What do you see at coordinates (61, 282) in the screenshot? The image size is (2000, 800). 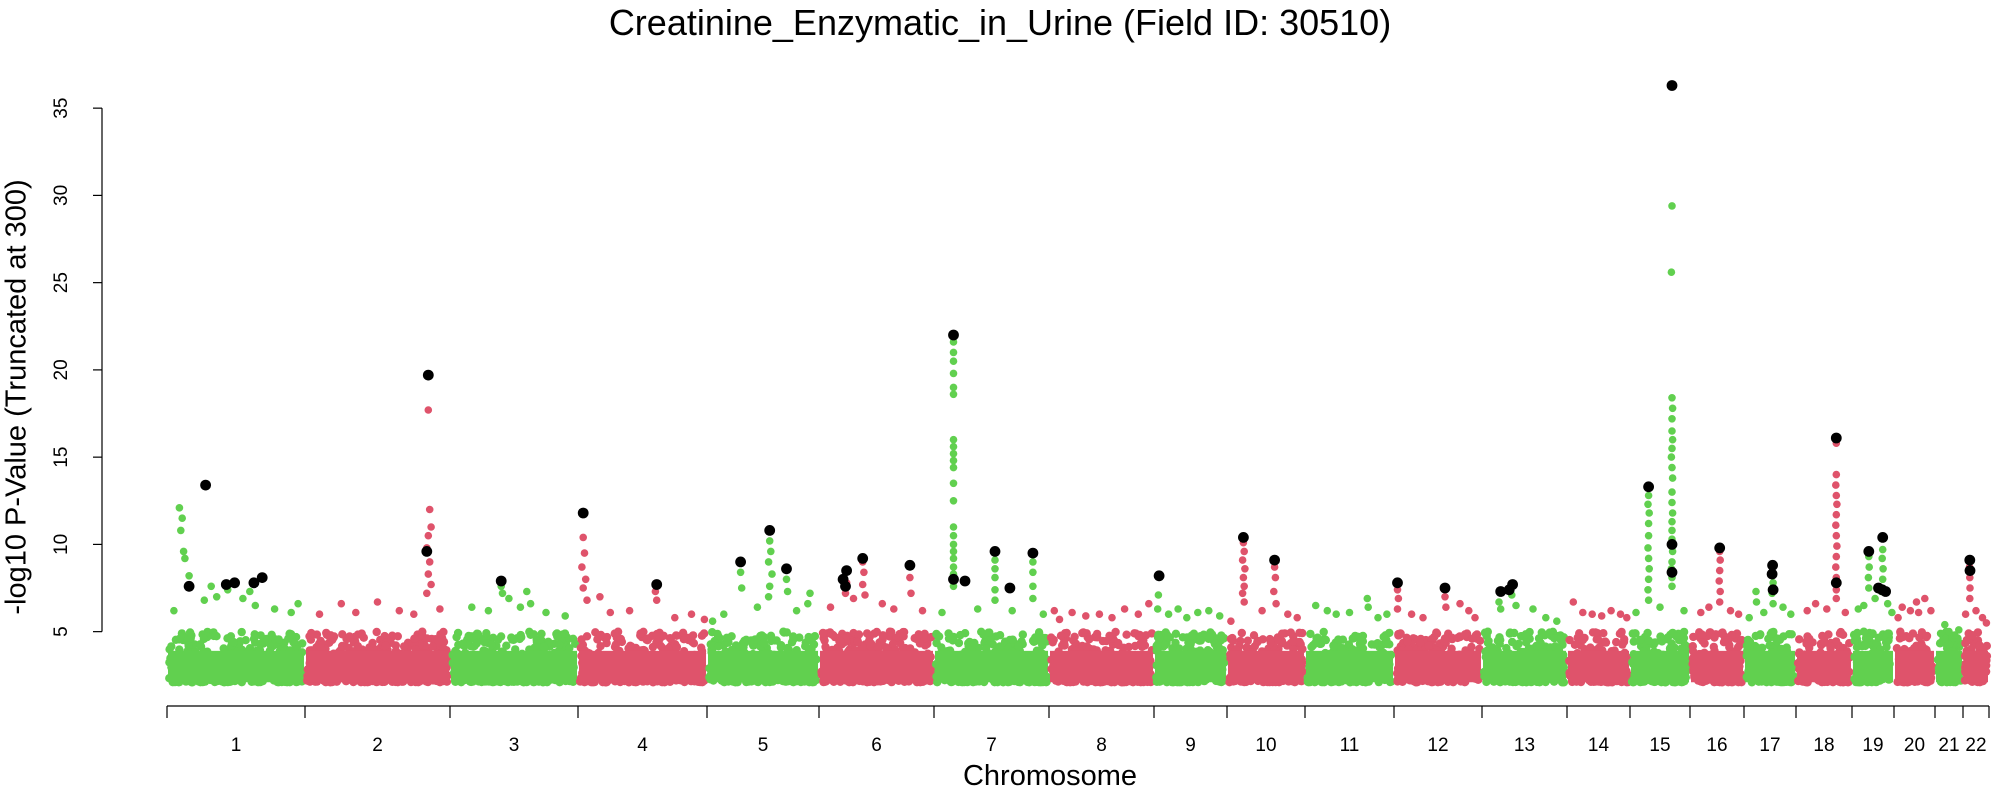 I see `y-tick-label: 25` at bounding box center [61, 282].